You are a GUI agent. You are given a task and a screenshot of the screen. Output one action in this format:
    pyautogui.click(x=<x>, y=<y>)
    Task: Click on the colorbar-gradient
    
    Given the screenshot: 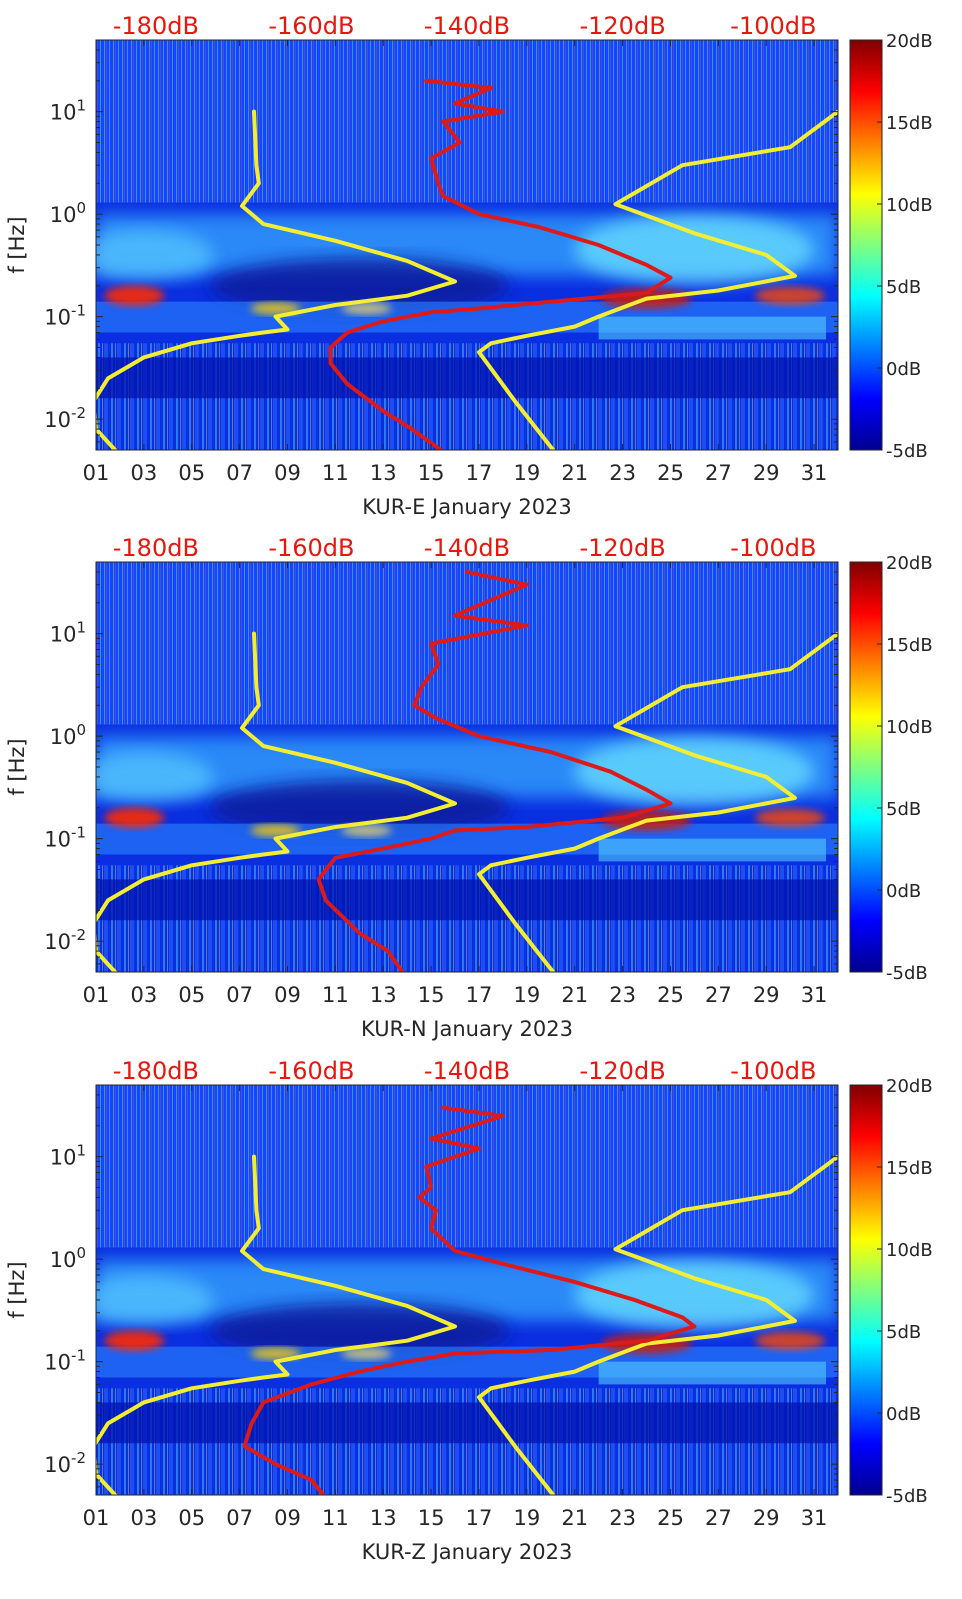 What is the action you would take?
    pyautogui.click(x=866, y=245)
    